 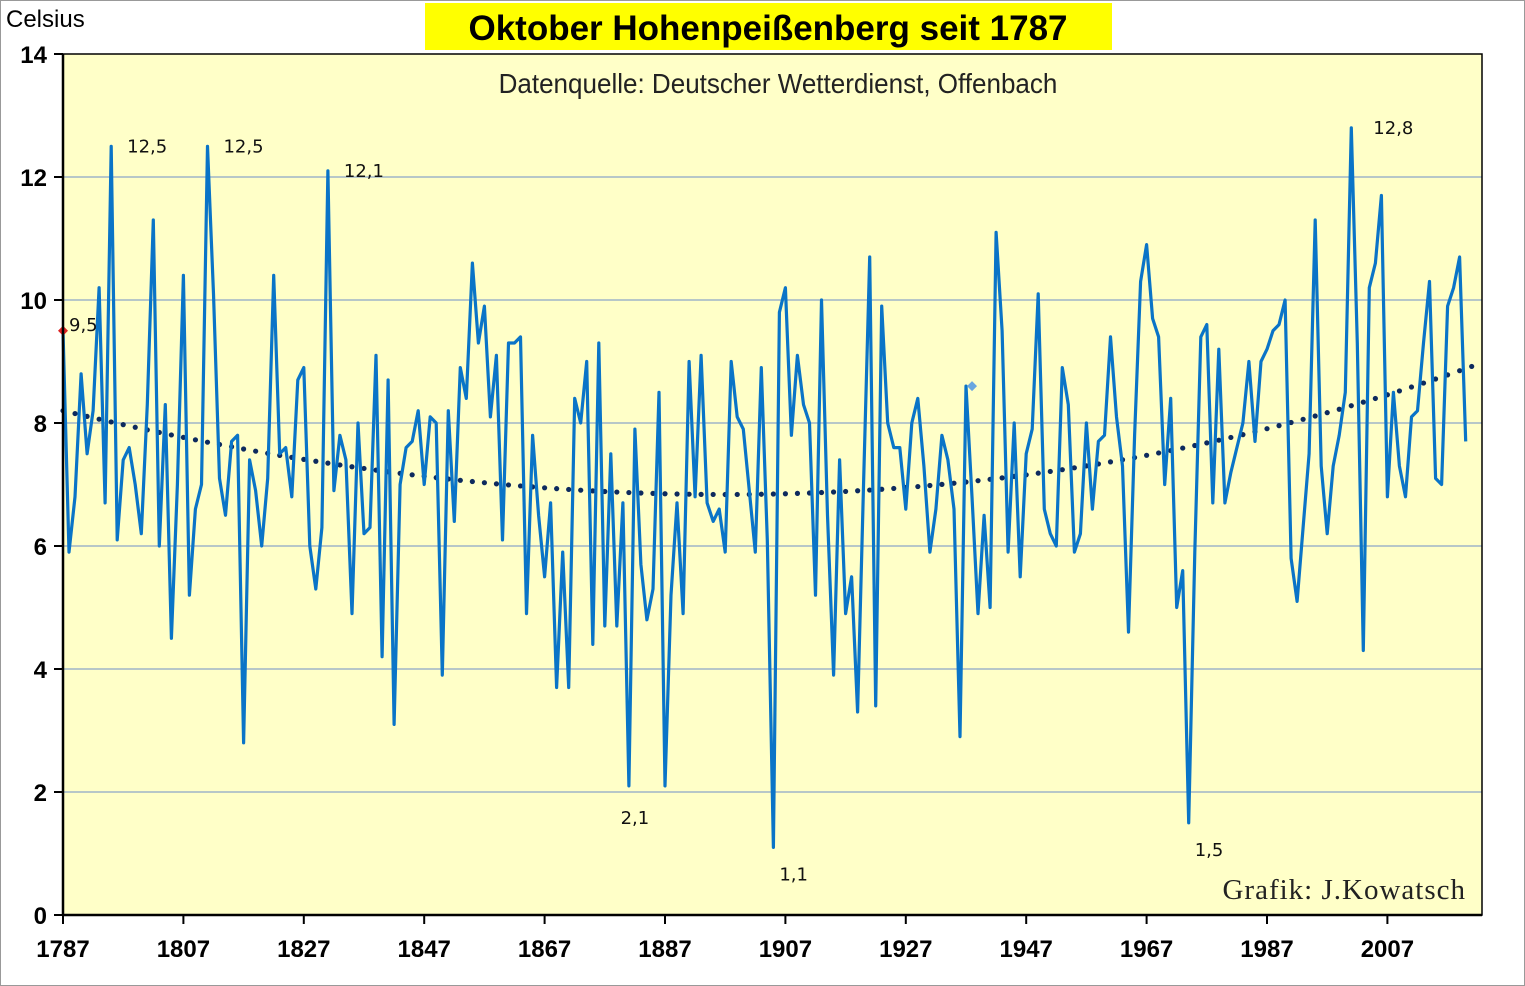 What do you see at coordinates (664, 949) in the screenshot?
I see `x-tick-label: 1887` at bounding box center [664, 949].